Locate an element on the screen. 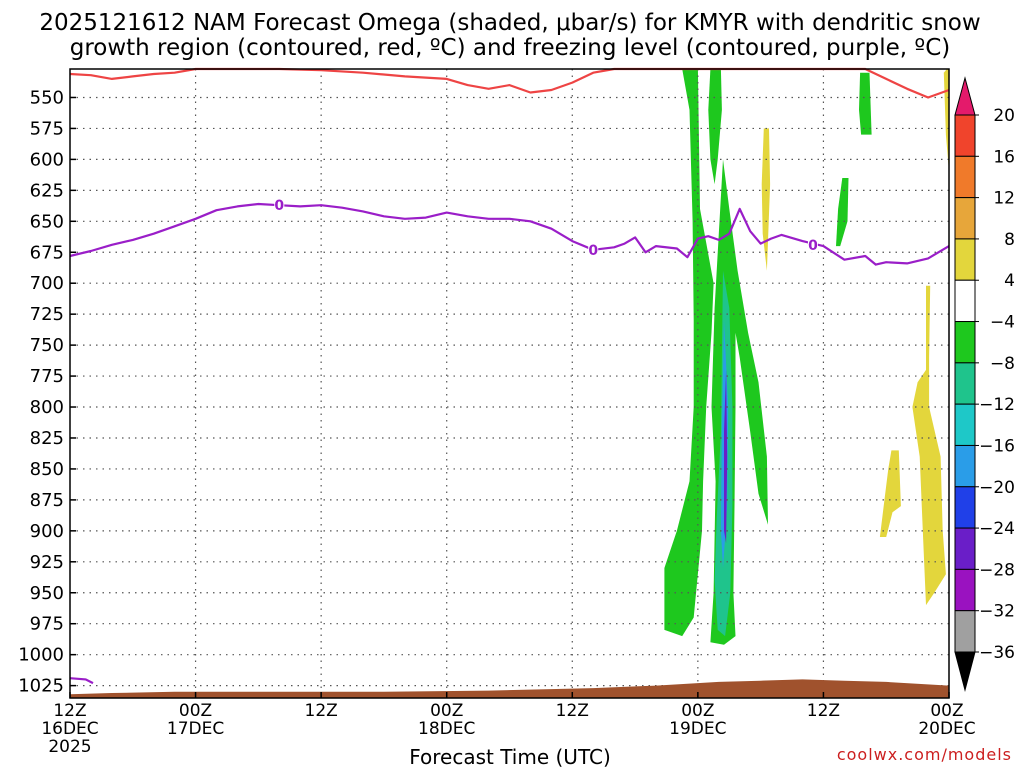 Image resolution: width=1024 pixels, height=768 pixels. colorbar-label-11: −28 is located at coordinates (997, 570).